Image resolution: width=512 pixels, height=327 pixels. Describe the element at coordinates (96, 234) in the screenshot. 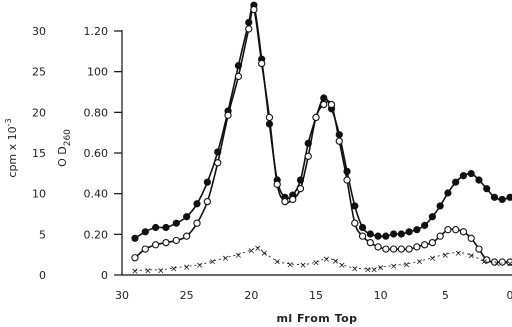

I see `y-right-tick-label: 0.20` at that location.